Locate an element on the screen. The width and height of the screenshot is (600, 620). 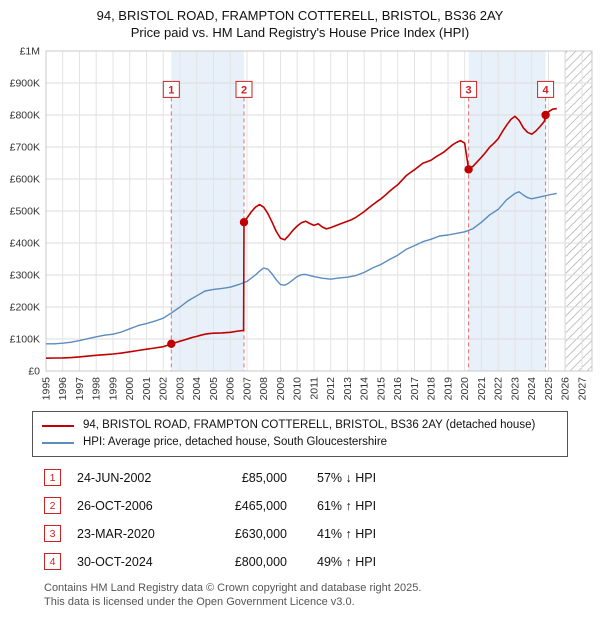
svg-text: £1M is located at coordinates (30, 52).